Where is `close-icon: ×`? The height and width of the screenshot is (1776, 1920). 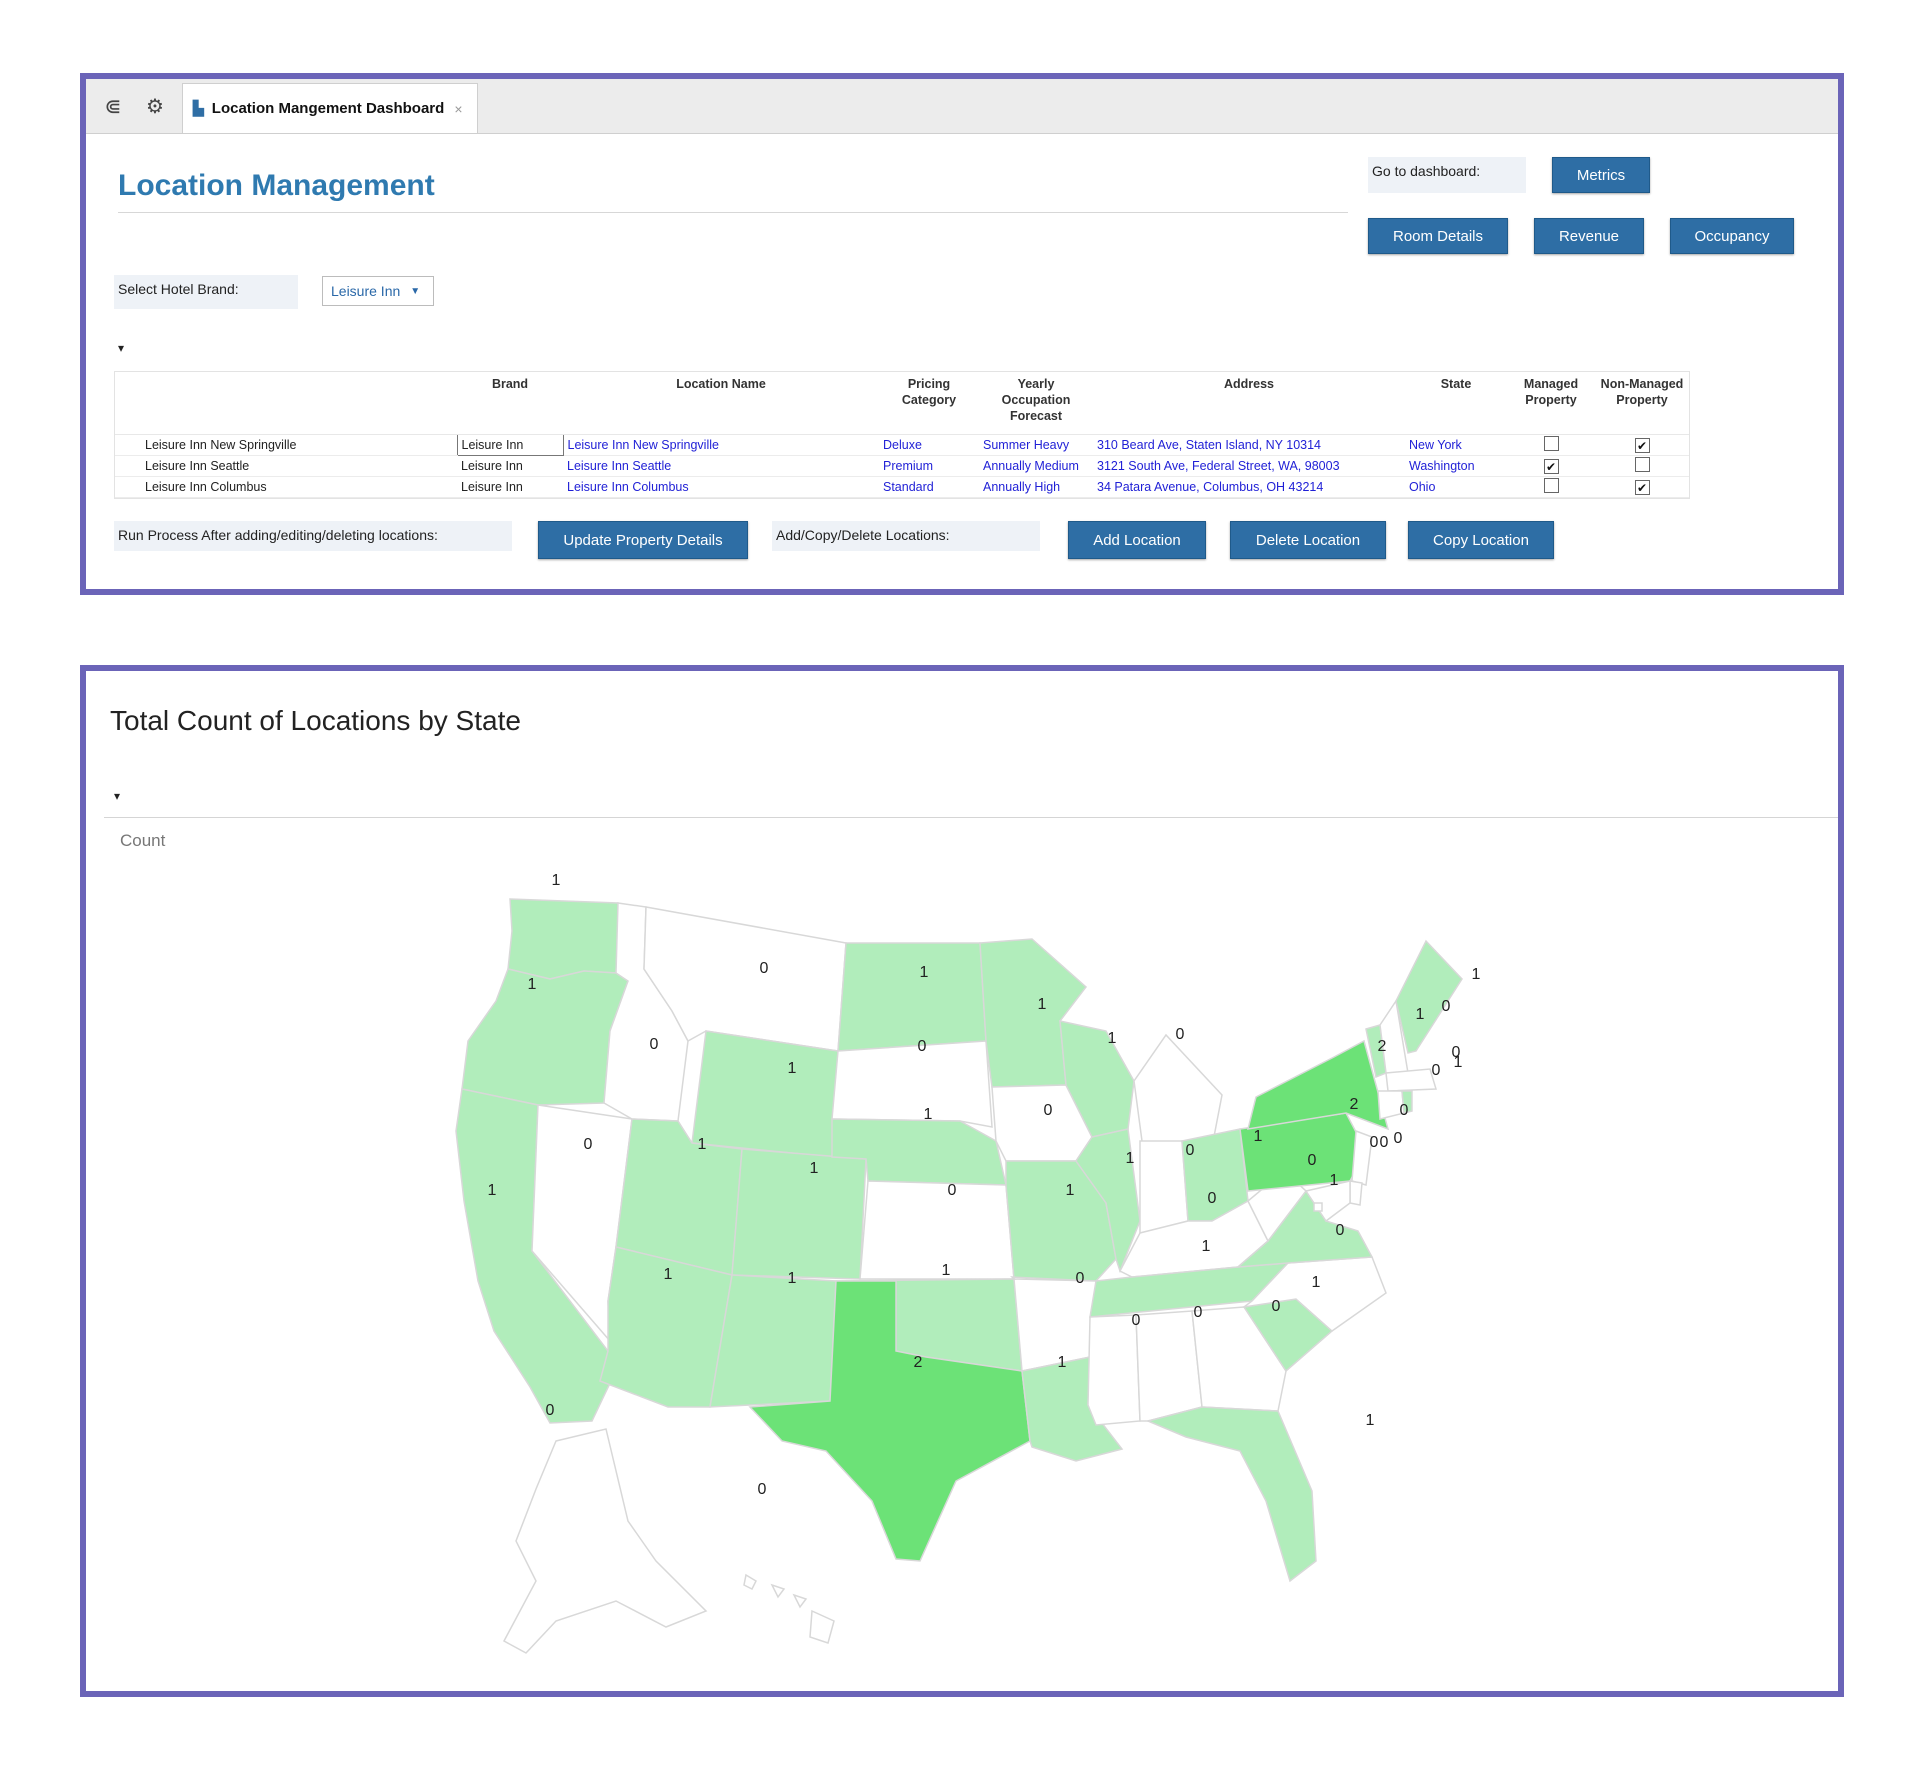
close-icon: × is located at coordinates (458, 108).